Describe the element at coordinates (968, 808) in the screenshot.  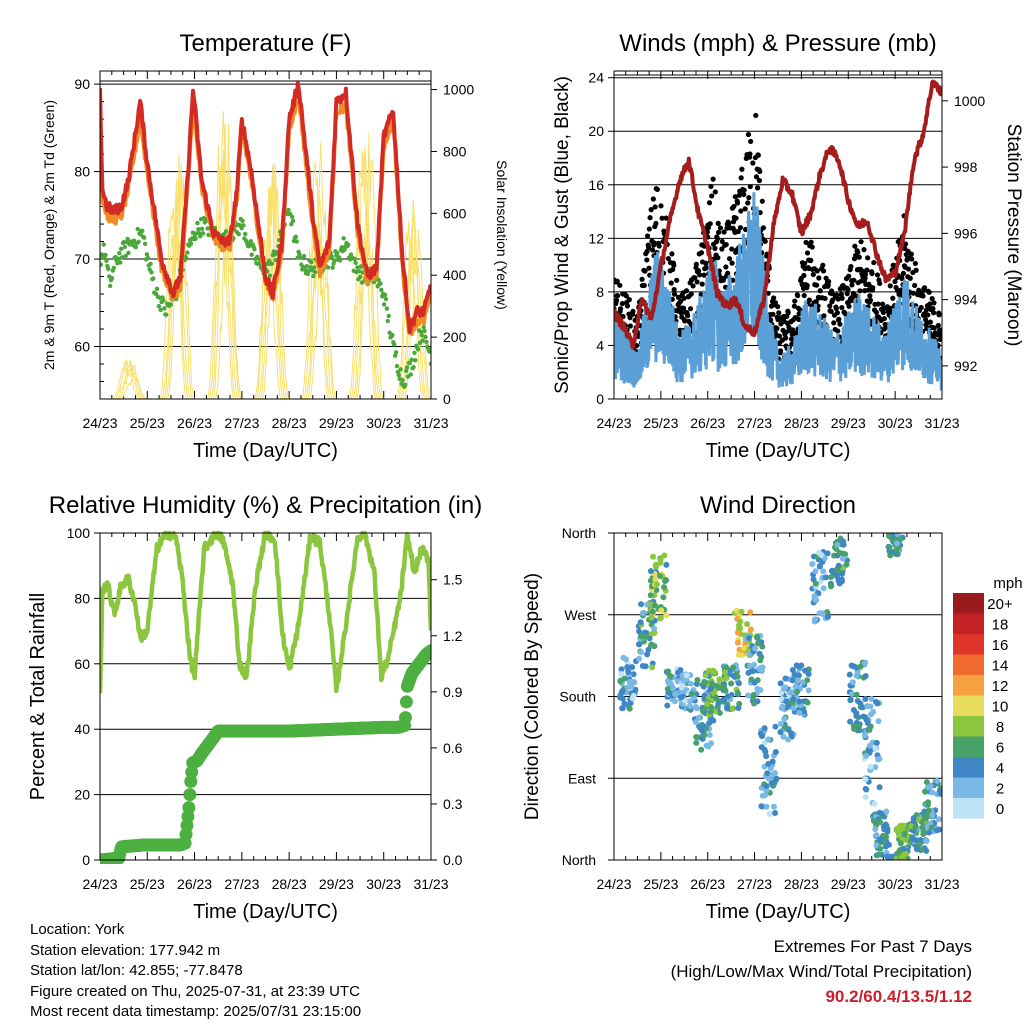
I see `colorbar-swatch` at that location.